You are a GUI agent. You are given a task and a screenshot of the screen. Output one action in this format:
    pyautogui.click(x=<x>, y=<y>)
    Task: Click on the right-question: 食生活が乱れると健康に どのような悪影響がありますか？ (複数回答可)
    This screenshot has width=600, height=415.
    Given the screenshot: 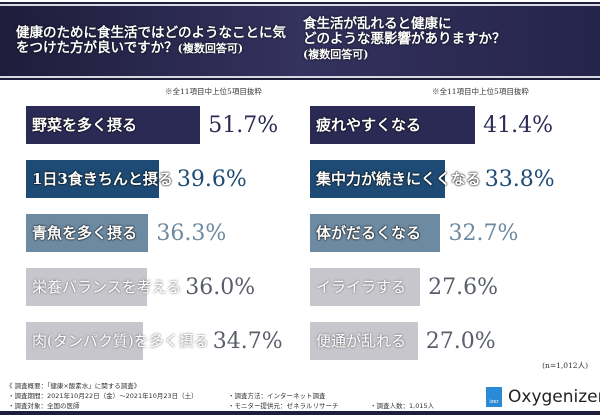 What is the action you would take?
    pyautogui.click(x=404, y=39)
    